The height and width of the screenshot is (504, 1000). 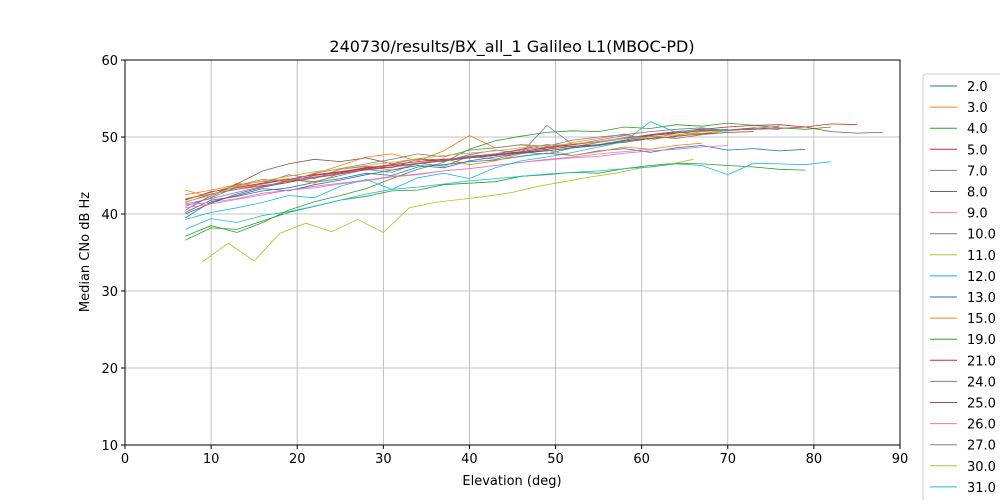 I want to click on legend-label: 5.0, so click(x=977, y=150).